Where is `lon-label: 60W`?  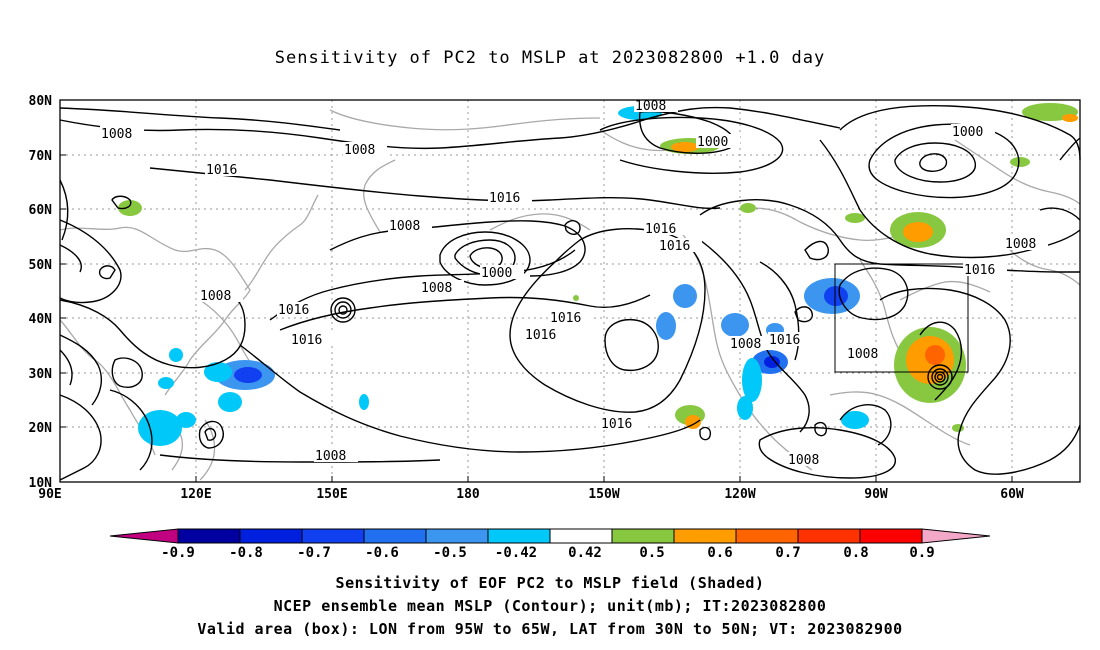
lon-label: 60W is located at coordinates (1012, 494).